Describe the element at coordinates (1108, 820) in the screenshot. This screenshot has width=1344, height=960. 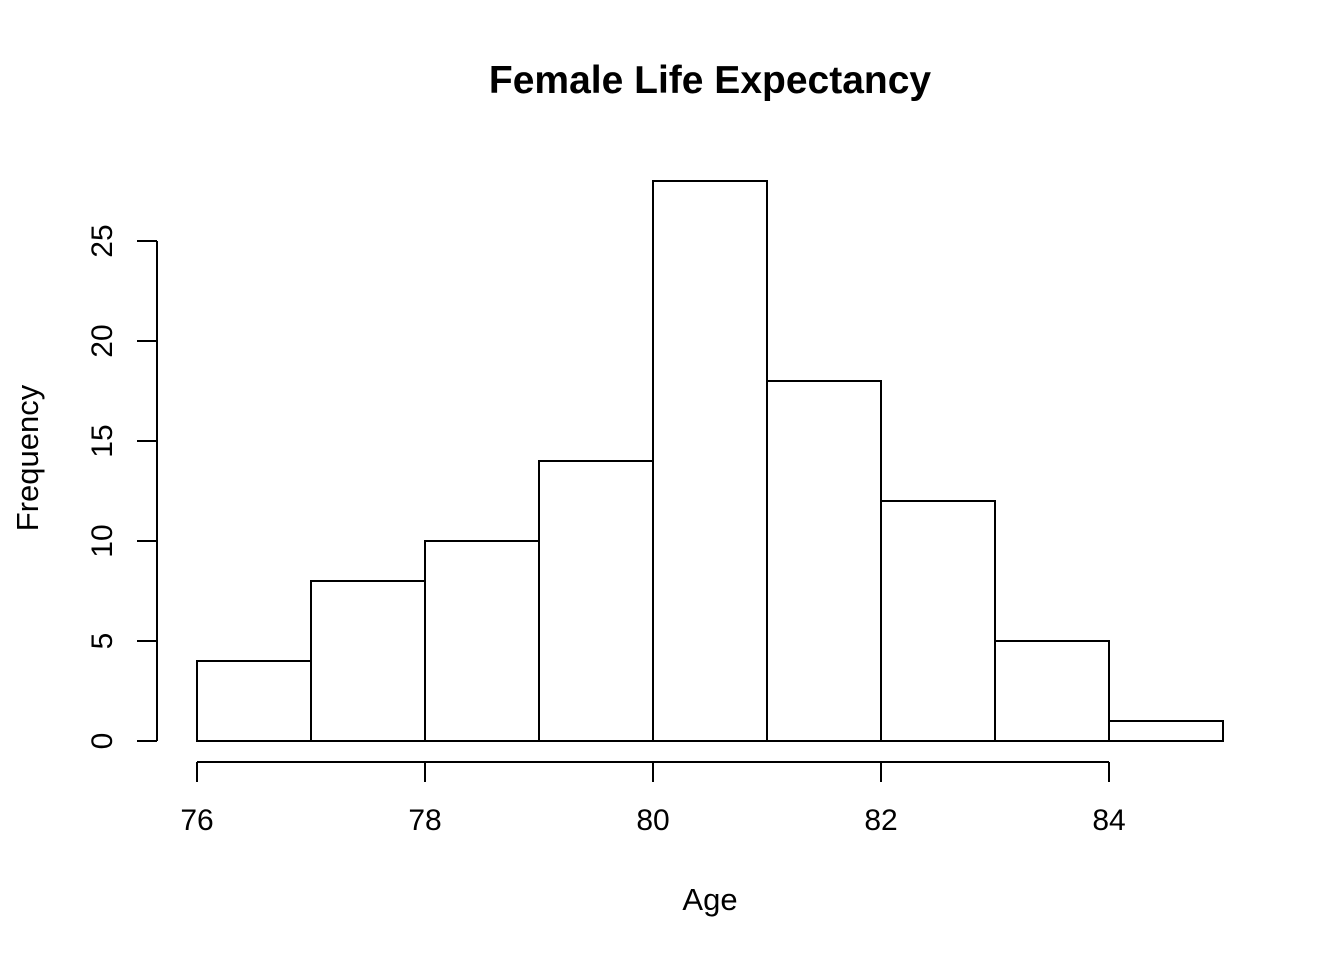
I see `x-tick-label: 84` at that location.